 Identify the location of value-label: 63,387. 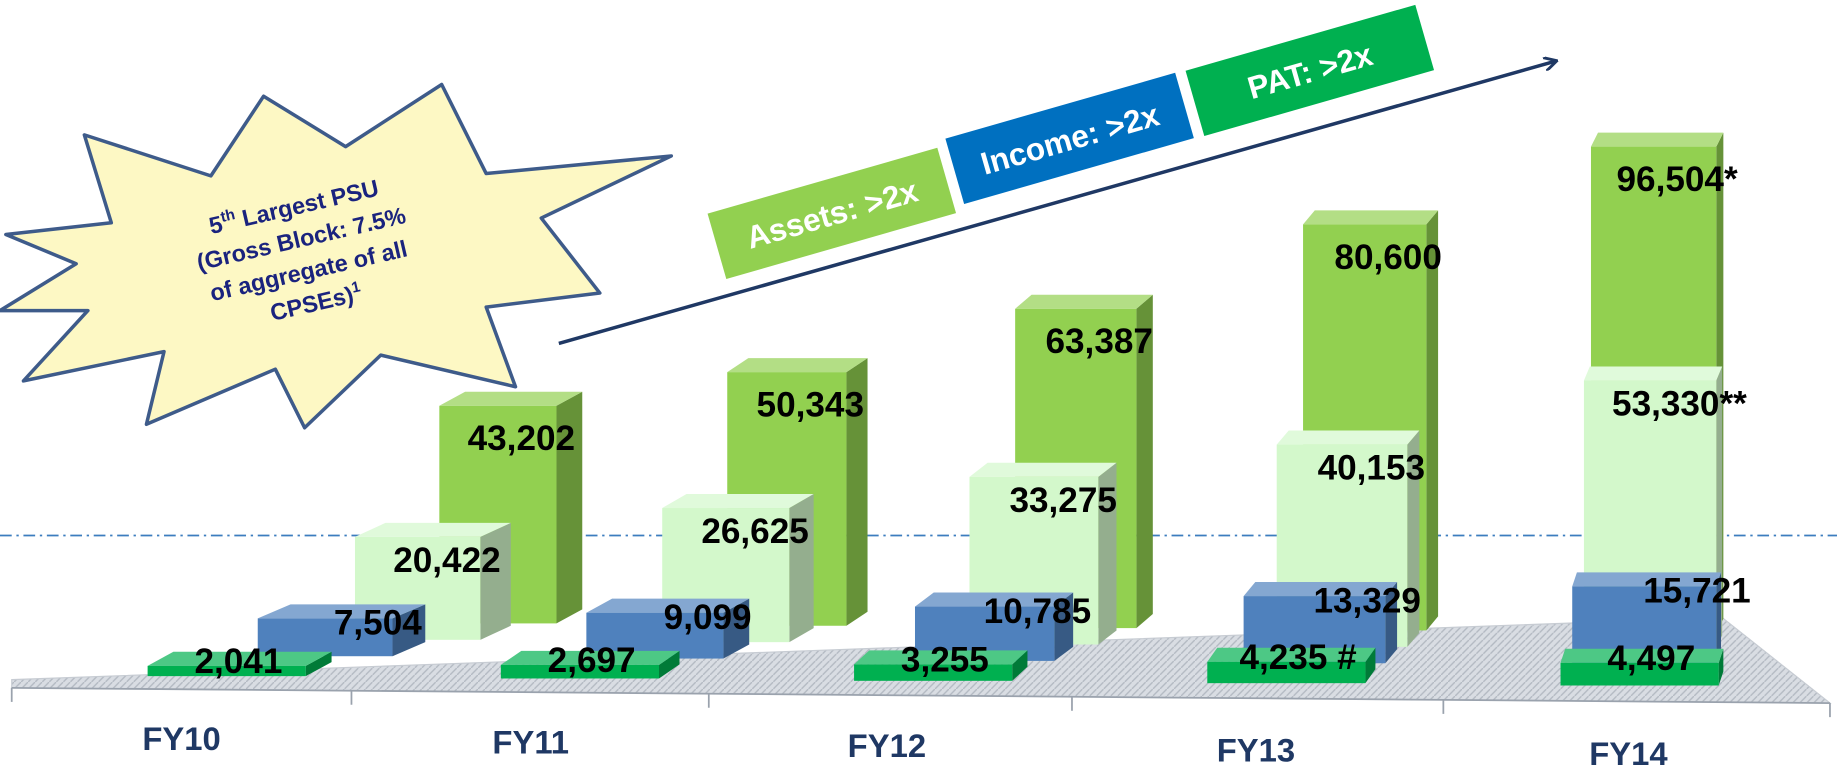
(1098, 341).